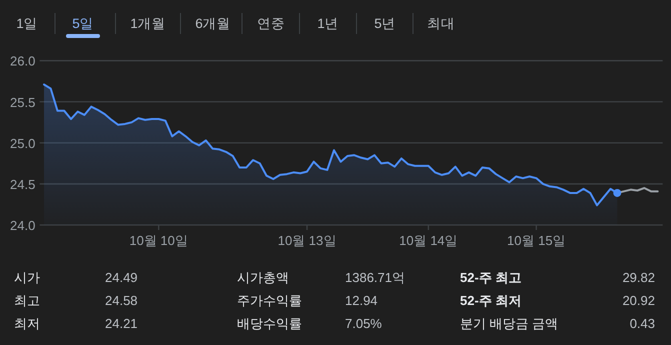  Describe the element at coordinates (213, 23) in the screenshot. I see `text: 6개월` at that location.